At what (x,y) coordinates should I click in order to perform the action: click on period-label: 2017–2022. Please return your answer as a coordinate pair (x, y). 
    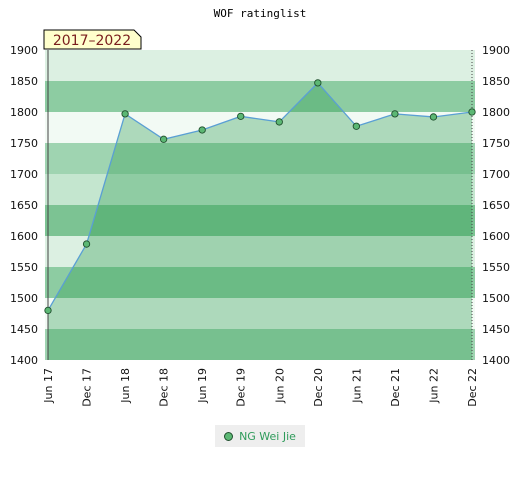
    Looking at the image, I should click on (92, 41).